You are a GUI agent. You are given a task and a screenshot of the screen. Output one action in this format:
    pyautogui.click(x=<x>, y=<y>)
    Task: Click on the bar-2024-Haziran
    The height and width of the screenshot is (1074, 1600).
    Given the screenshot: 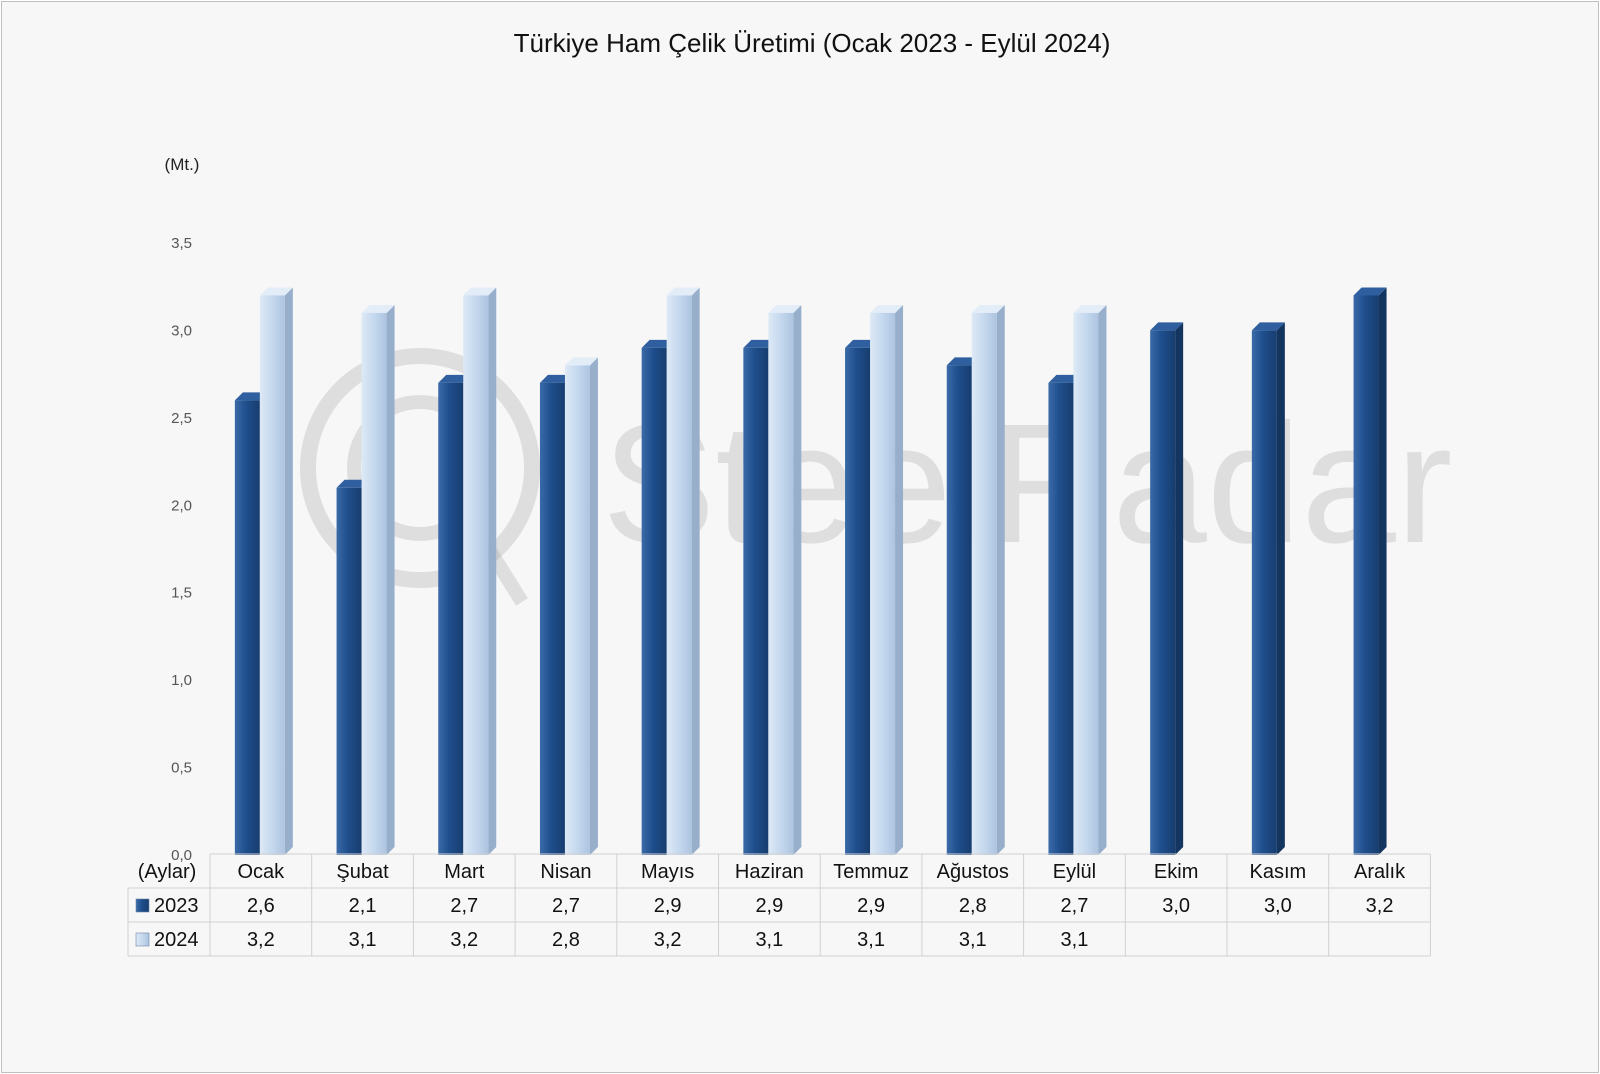 What is the action you would take?
    pyautogui.click(x=785, y=579)
    